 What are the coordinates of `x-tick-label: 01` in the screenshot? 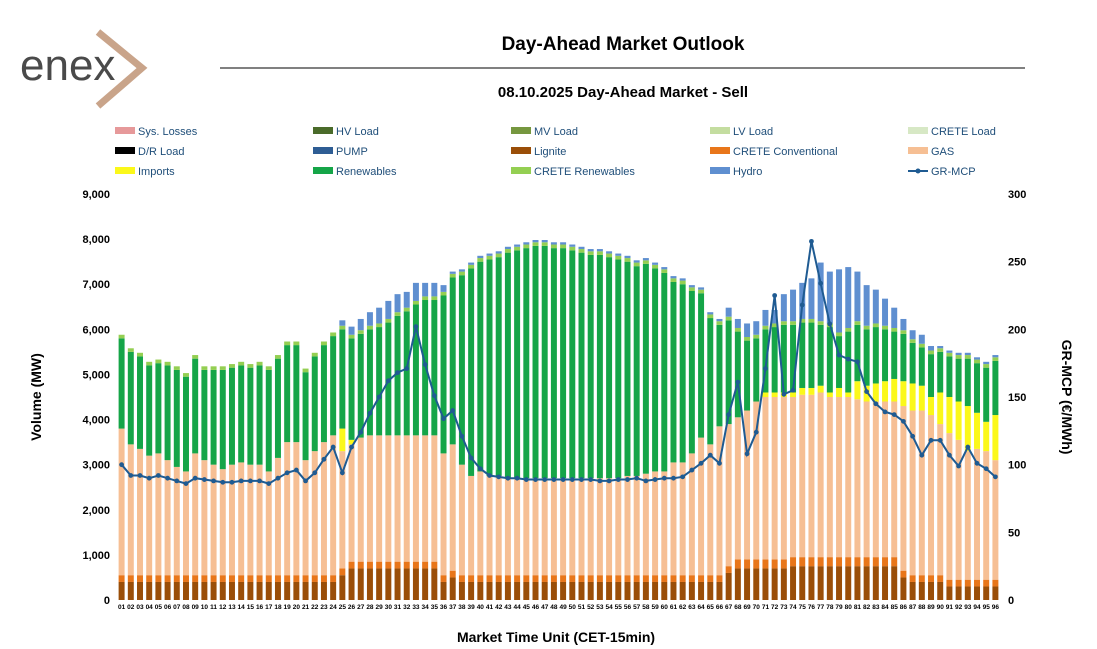 It's located at (122, 607).